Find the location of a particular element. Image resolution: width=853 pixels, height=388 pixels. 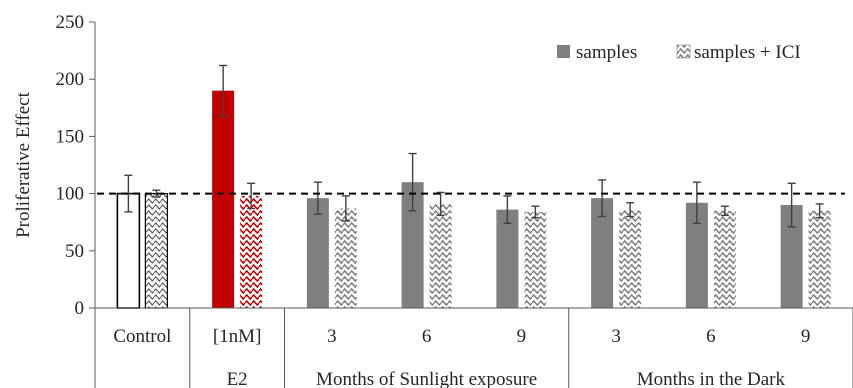

x-category-label: [1nM] is located at coordinates (237, 336).